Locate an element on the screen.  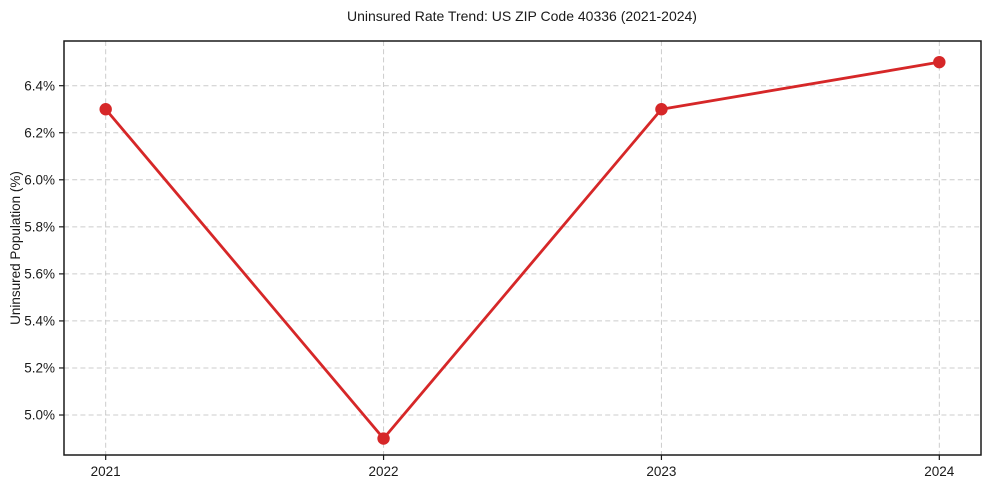
y-tick-label: 5.0% is located at coordinates (39, 415).